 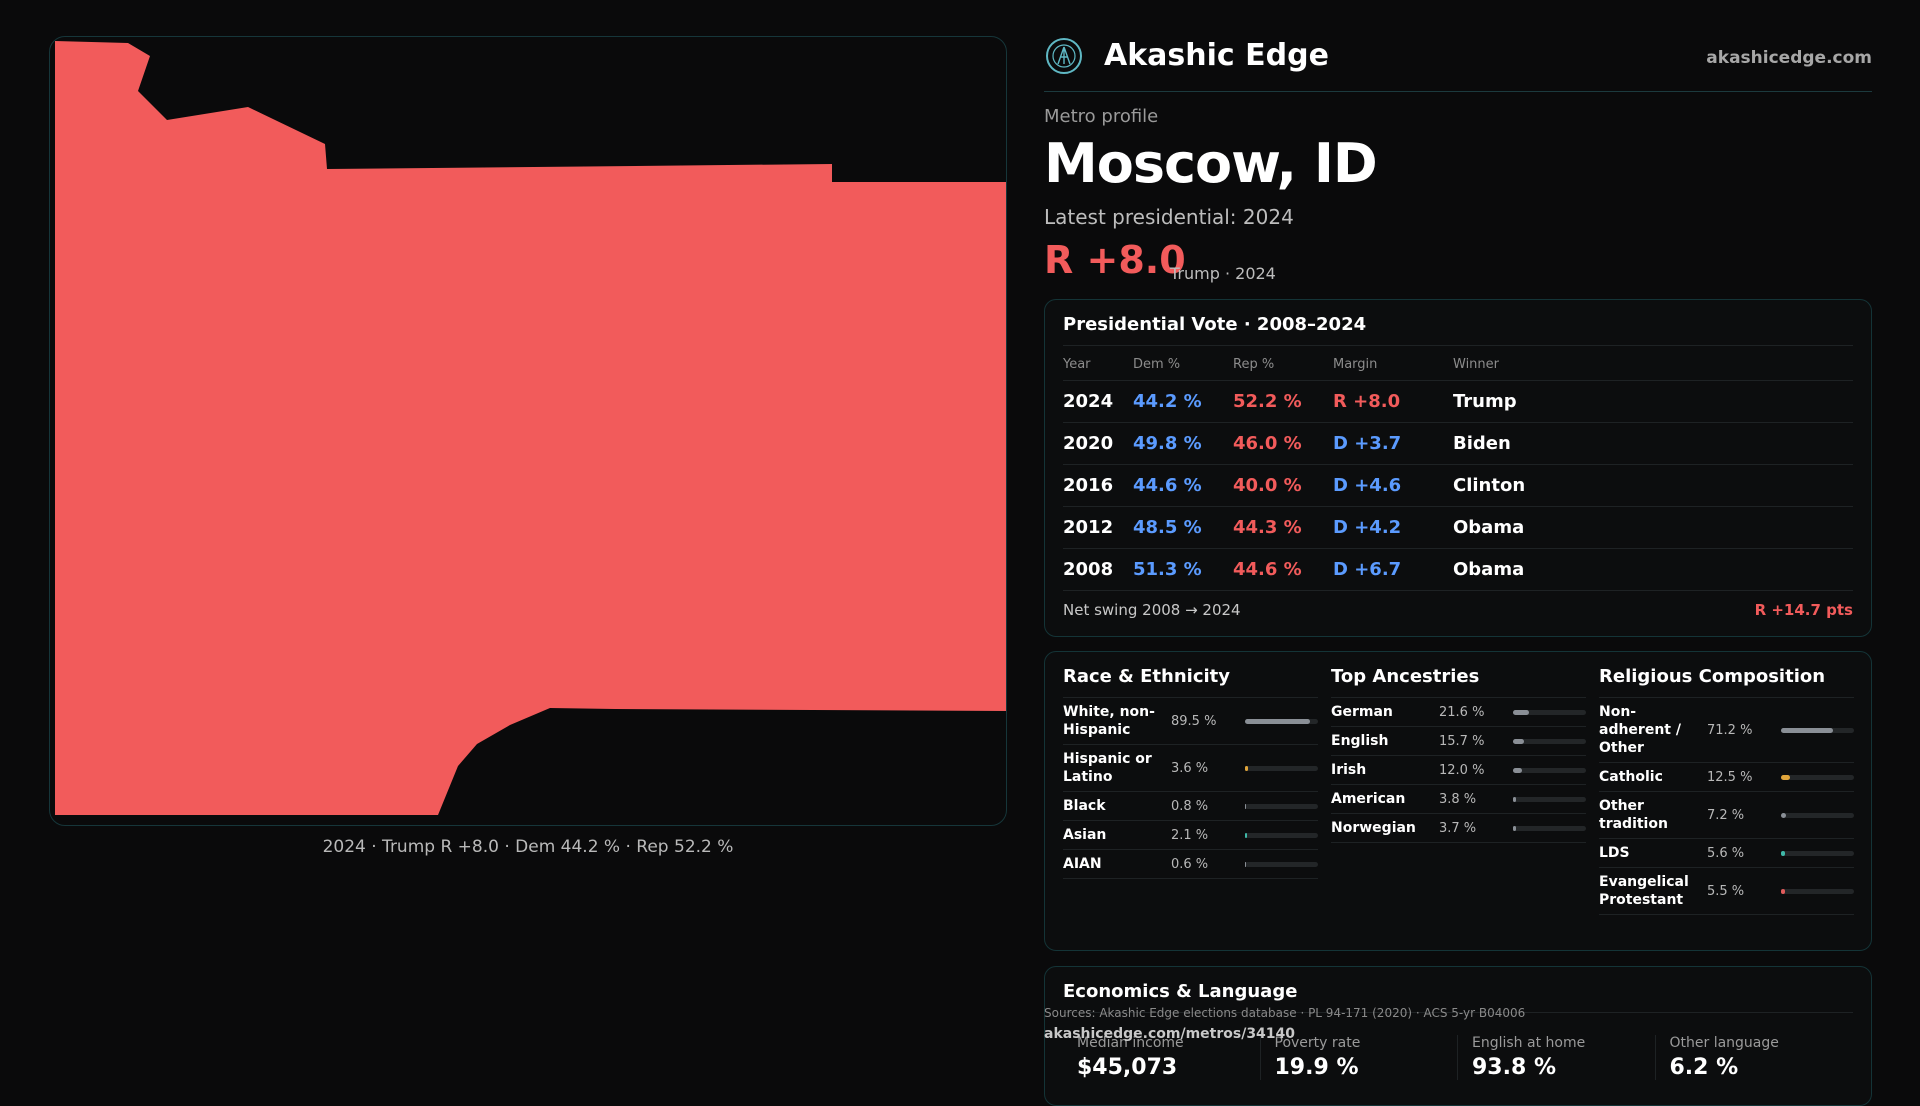 What do you see at coordinates (1726, 853) in the screenshot?
I see `list-item: LDS 5.6 %` at bounding box center [1726, 853].